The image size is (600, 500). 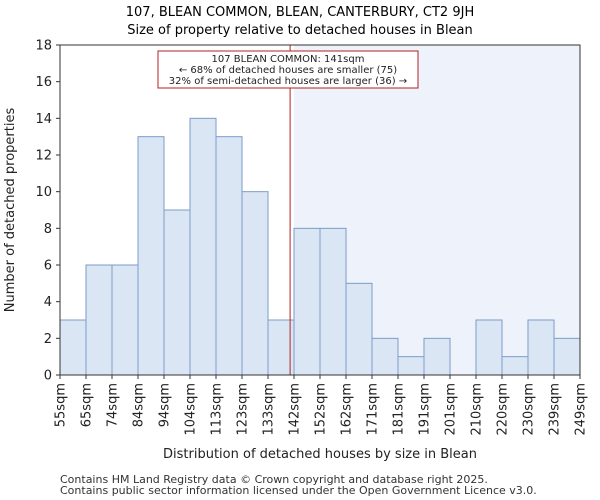 What do you see at coordinates (191, 409) in the screenshot?
I see `x-tick-label: 104sqm` at bounding box center [191, 409].